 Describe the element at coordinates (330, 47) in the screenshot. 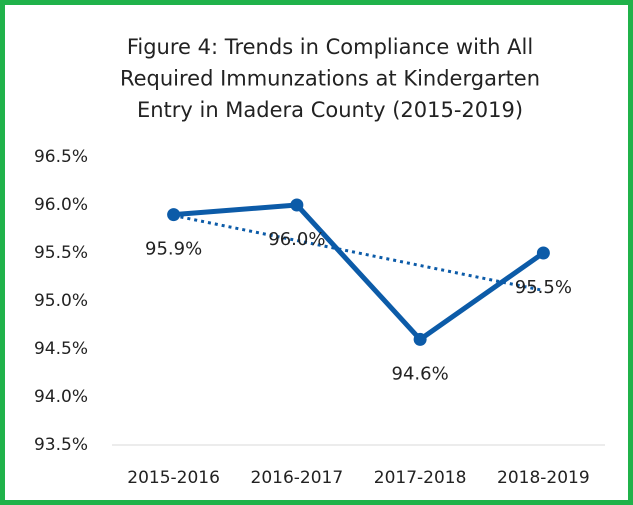

I see `chart-title: Figure 4: Trends in Compliance with All` at that location.